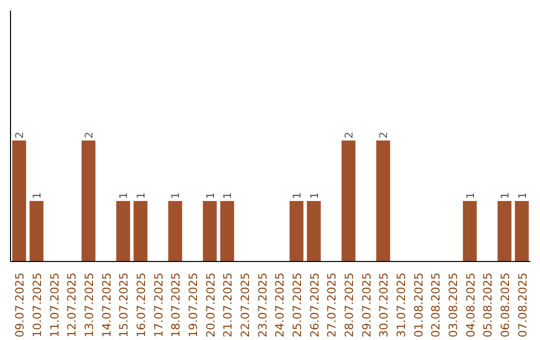 Image resolution: width=540 pixels, height=340 pixels. Describe the element at coordinates (141, 305) in the screenshot. I see `x-tick-label: 16.07.2025` at that location.